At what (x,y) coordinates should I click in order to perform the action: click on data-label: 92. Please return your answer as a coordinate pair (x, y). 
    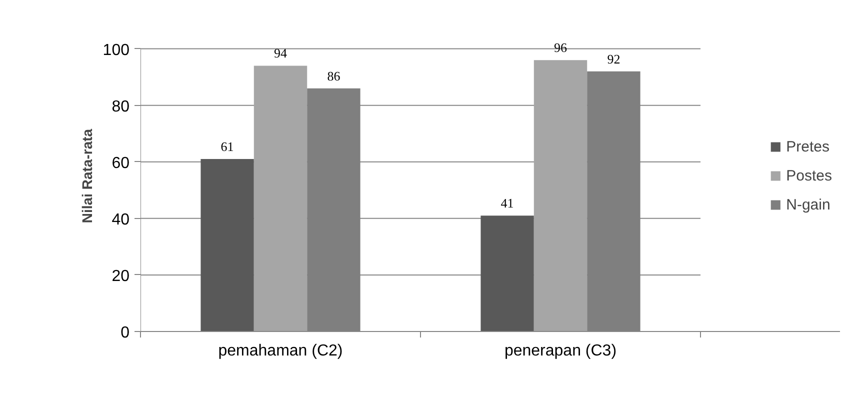
    Looking at the image, I should click on (613, 58).